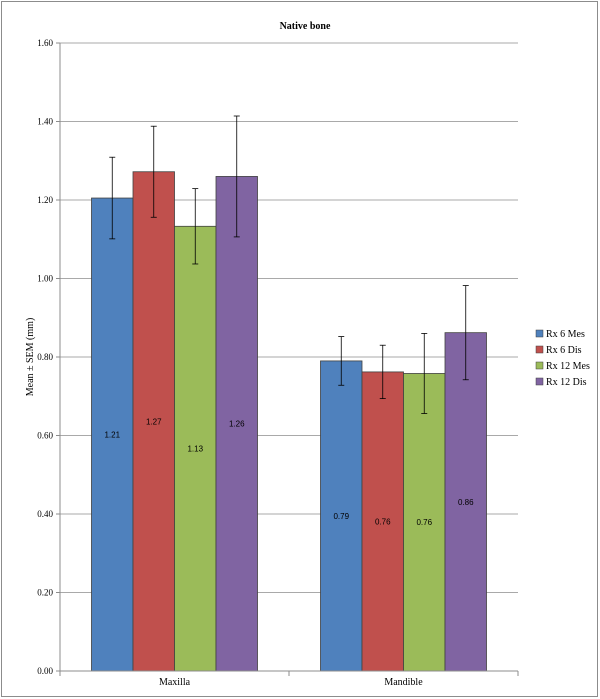 The width and height of the screenshot is (600, 699). I want to click on chart-title: Native bone, so click(305, 26).